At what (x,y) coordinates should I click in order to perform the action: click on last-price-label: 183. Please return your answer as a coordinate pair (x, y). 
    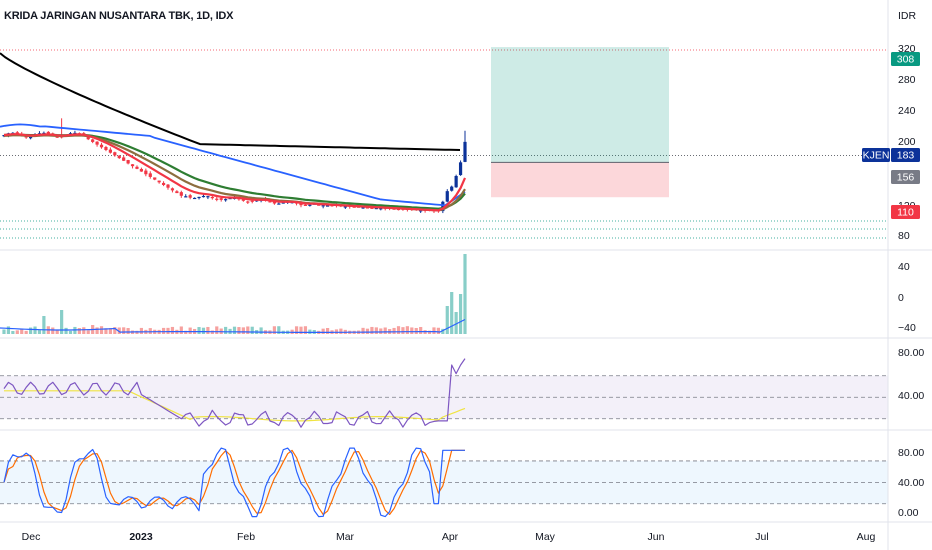
    Looking at the image, I should click on (906, 156).